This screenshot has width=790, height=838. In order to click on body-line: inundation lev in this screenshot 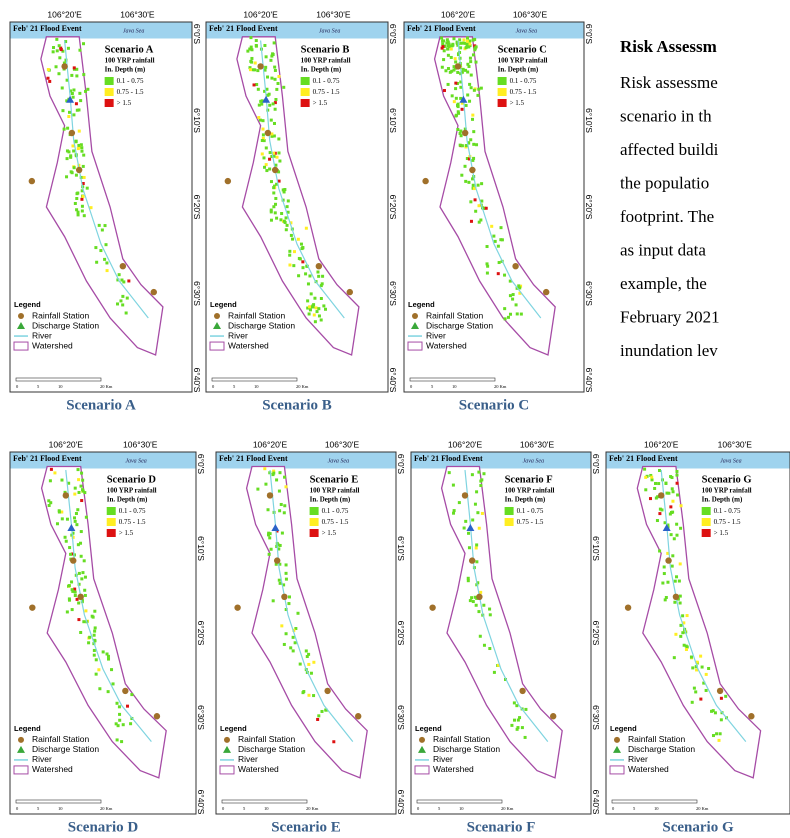, I will do `click(669, 350)`.